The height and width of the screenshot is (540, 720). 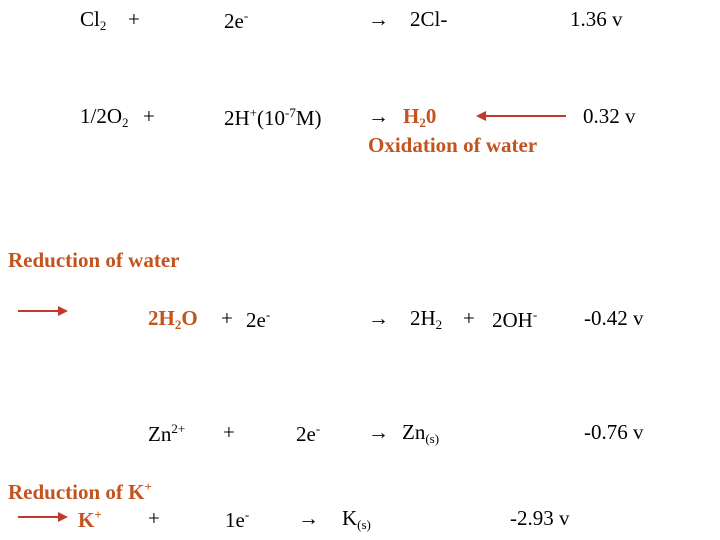 I want to click on row2-hydrogen-ion: 2H+(10-7M), so click(x=273, y=117).